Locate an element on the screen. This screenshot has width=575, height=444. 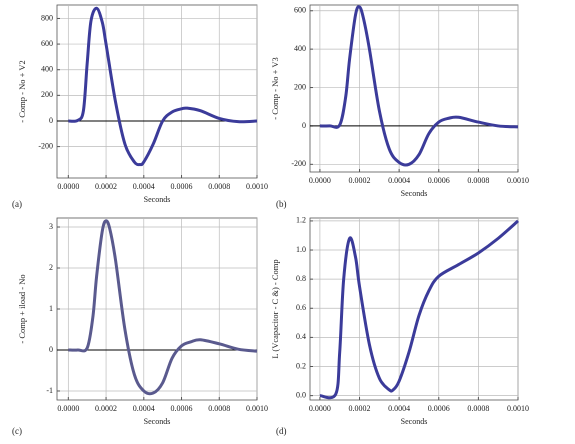
y-tick-label: 1.0 is located at coordinates (301, 249).